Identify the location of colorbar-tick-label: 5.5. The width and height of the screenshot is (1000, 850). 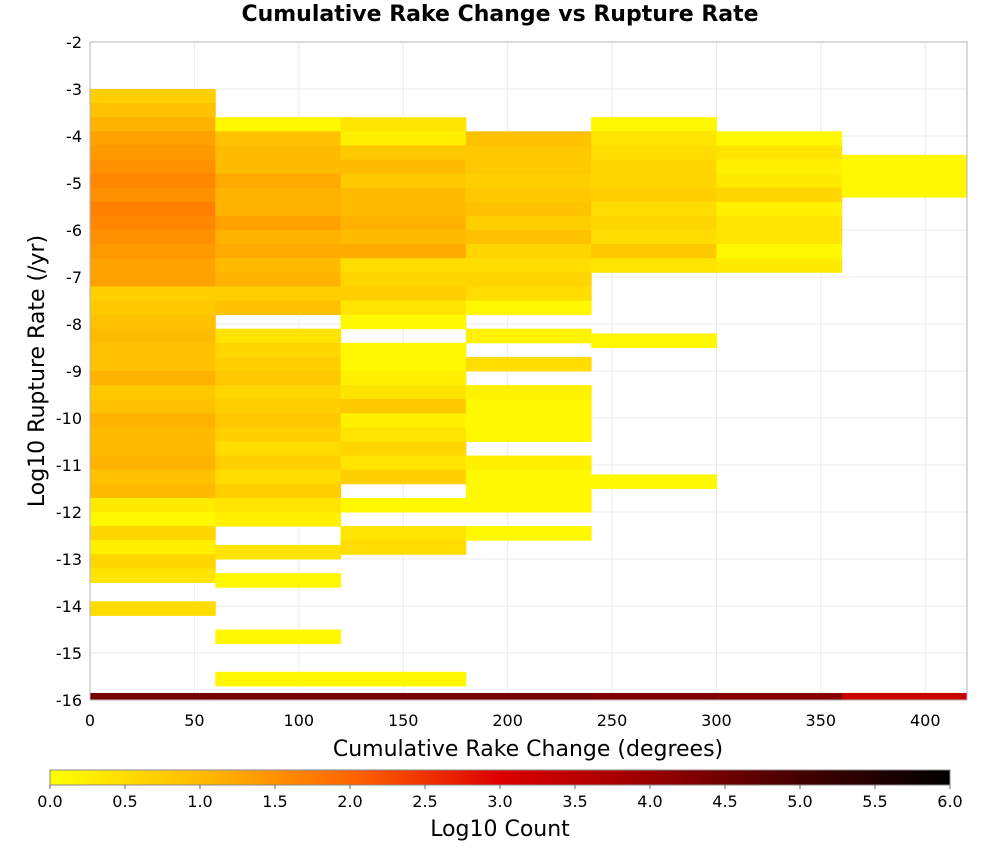
(874, 801).